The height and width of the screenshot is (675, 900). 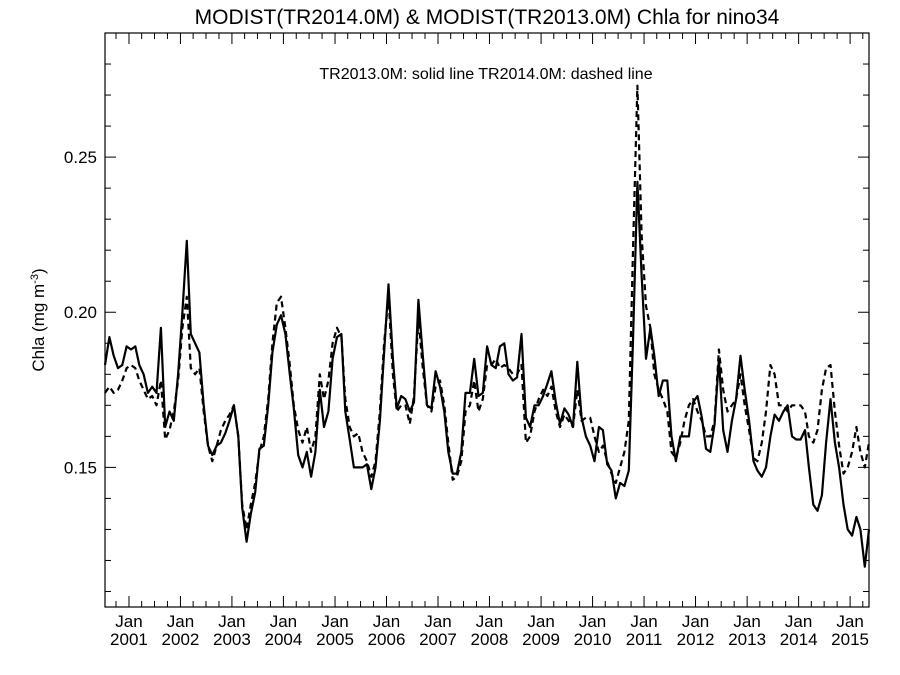 What do you see at coordinates (644, 639) in the screenshot?
I see `x-tick-label-year: 2011` at bounding box center [644, 639].